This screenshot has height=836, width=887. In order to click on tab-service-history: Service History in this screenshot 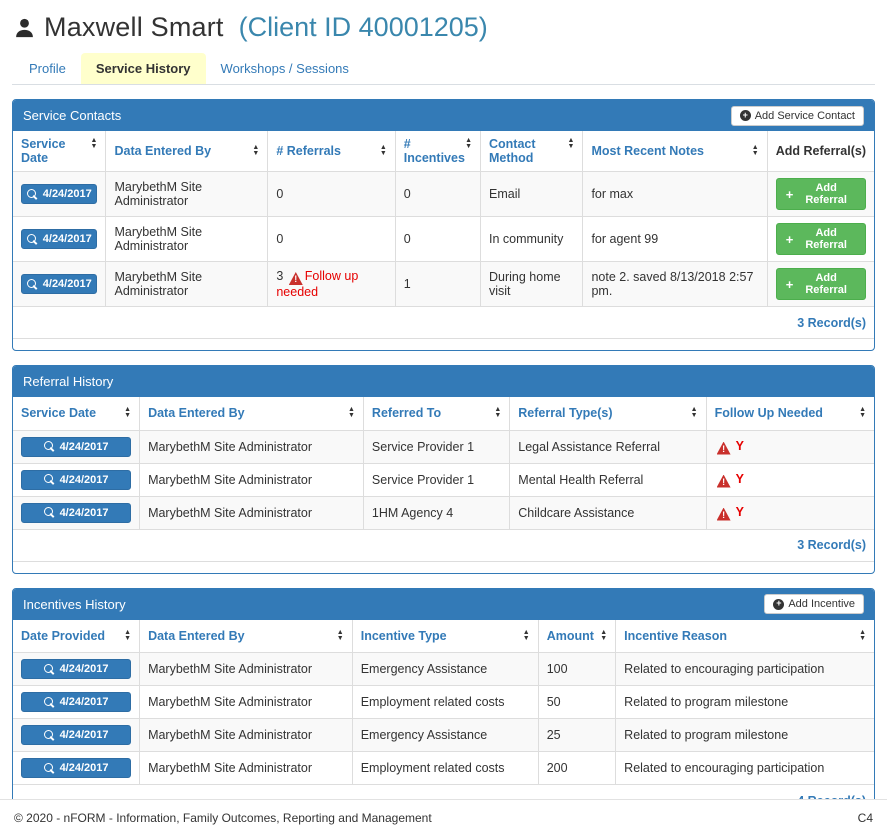, I will do `click(143, 68)`.